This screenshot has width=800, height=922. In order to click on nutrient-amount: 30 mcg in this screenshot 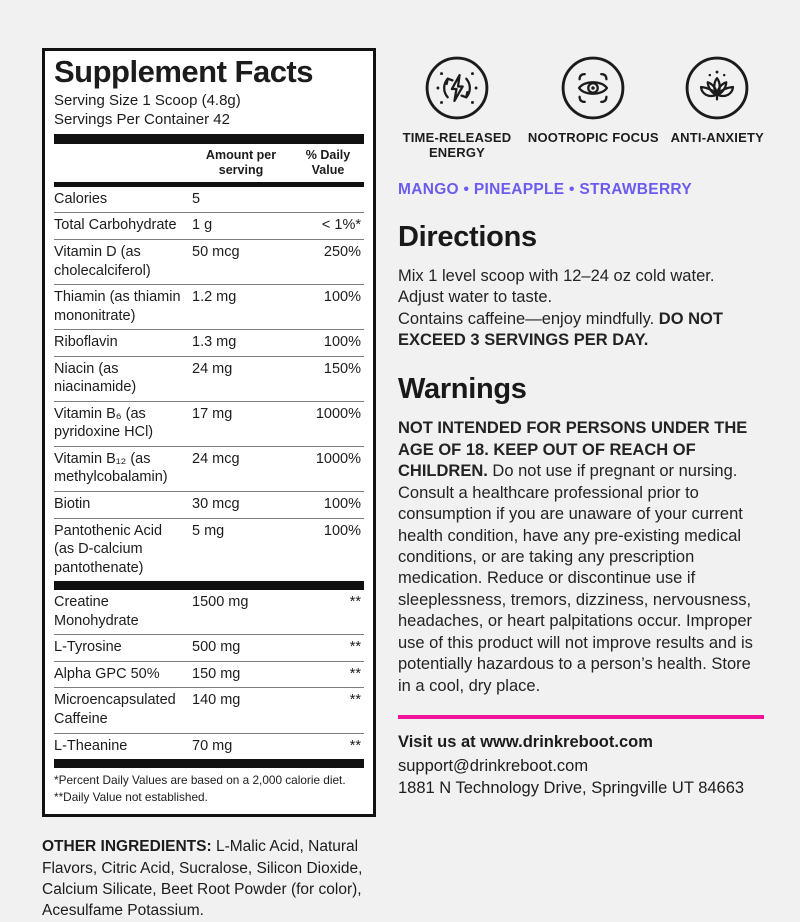, I will do `click(216, 504)`.